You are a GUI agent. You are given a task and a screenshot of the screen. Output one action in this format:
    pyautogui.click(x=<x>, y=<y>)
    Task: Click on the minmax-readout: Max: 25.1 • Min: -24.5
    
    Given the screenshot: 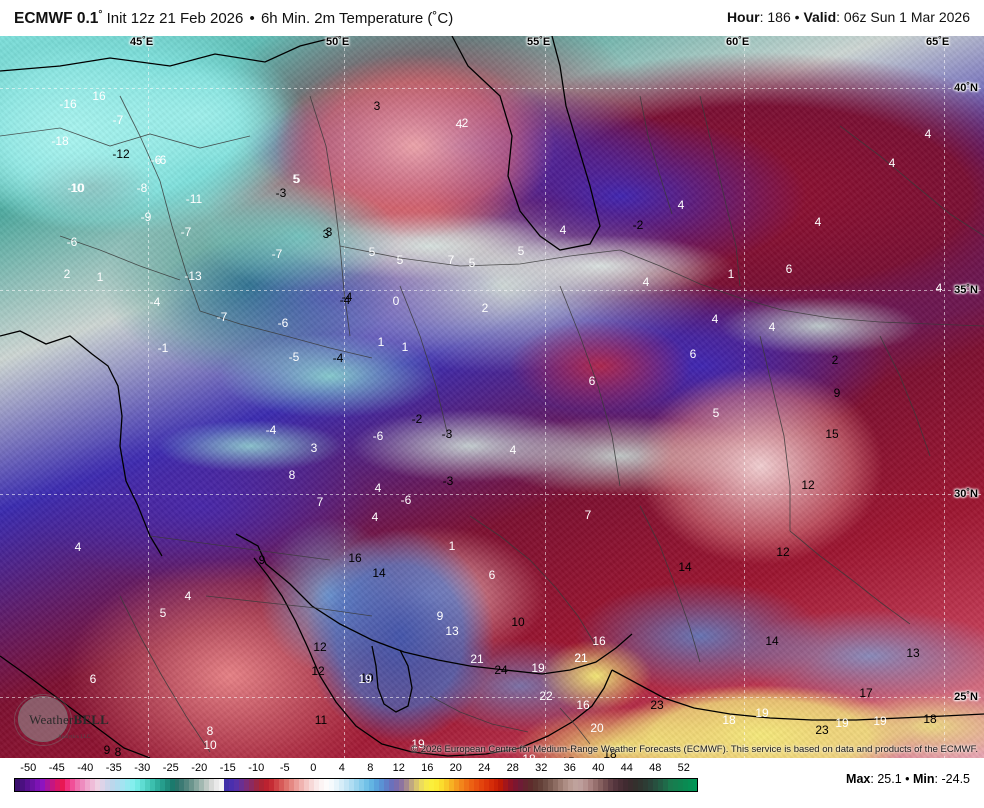 What is the action you would take?
    pyautogui.click(x=908, y=779)
    